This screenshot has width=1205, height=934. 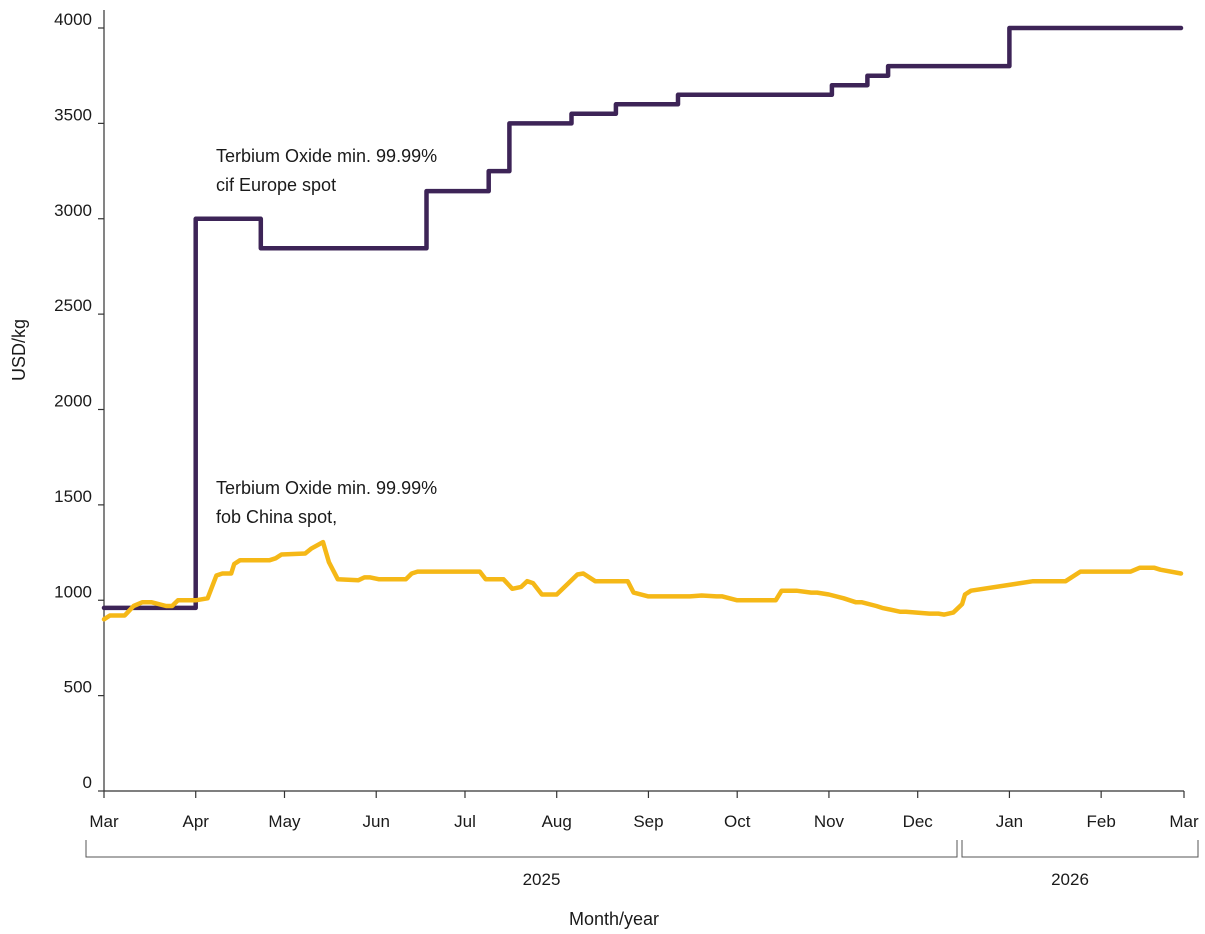 What do you see at coordinates (87, 782) in the screenshot?
I see `y-tick-label: 0` at bounding box center [87, 782].